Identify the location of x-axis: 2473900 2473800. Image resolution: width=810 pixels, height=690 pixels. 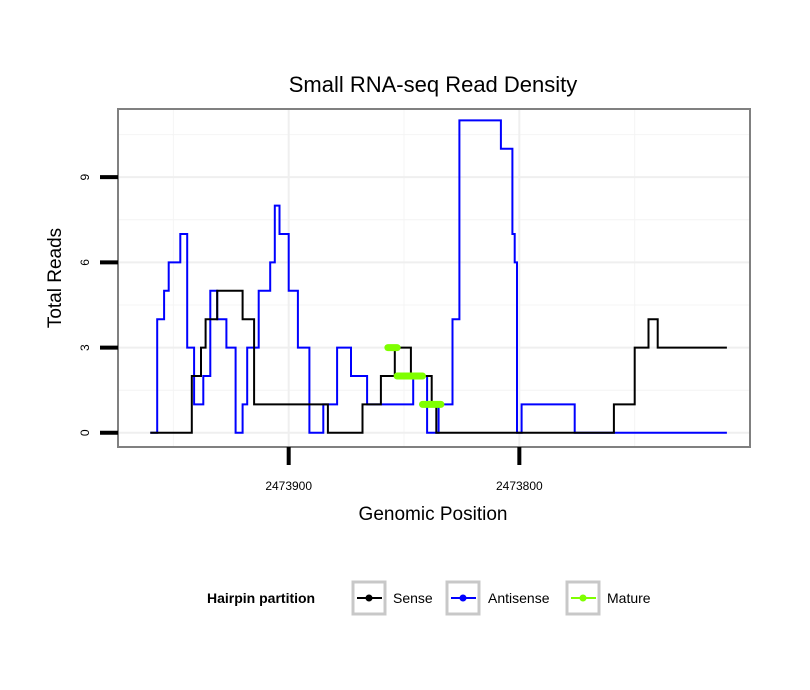
(404, 470).